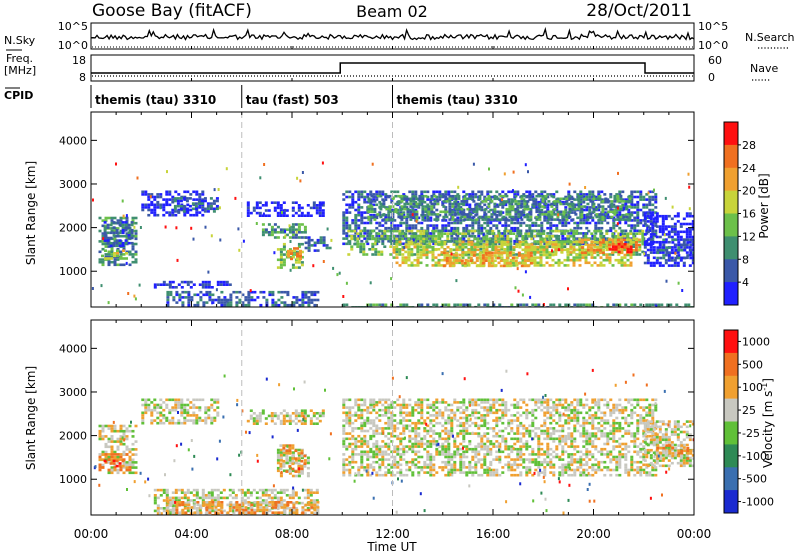 The height and width of the screenshot is (554, 800). What do you see at coordinates (749, 191) in the screenshot?
I see `colorbar-tick-label: 20` at bounding box center [749, 191].